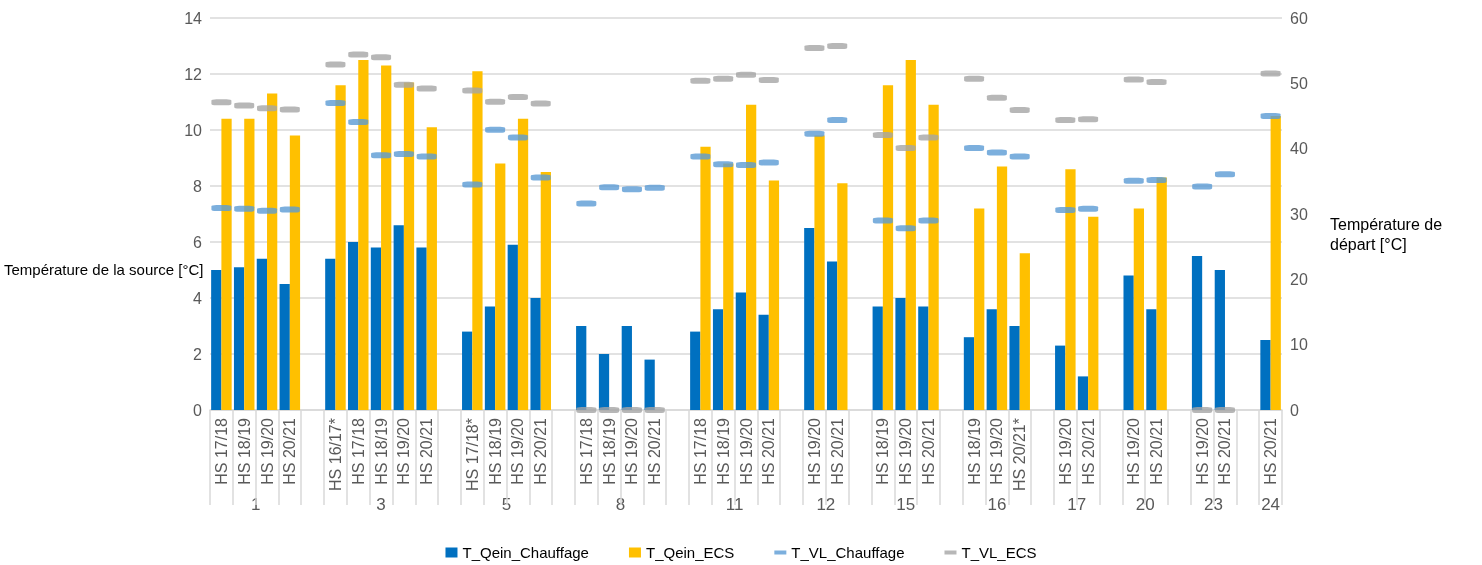  What do you see at coordinates (525, 552) in the screenshot?
I see `legend-label: T_Qein_Chauffage` at bounding box center [525, 552].